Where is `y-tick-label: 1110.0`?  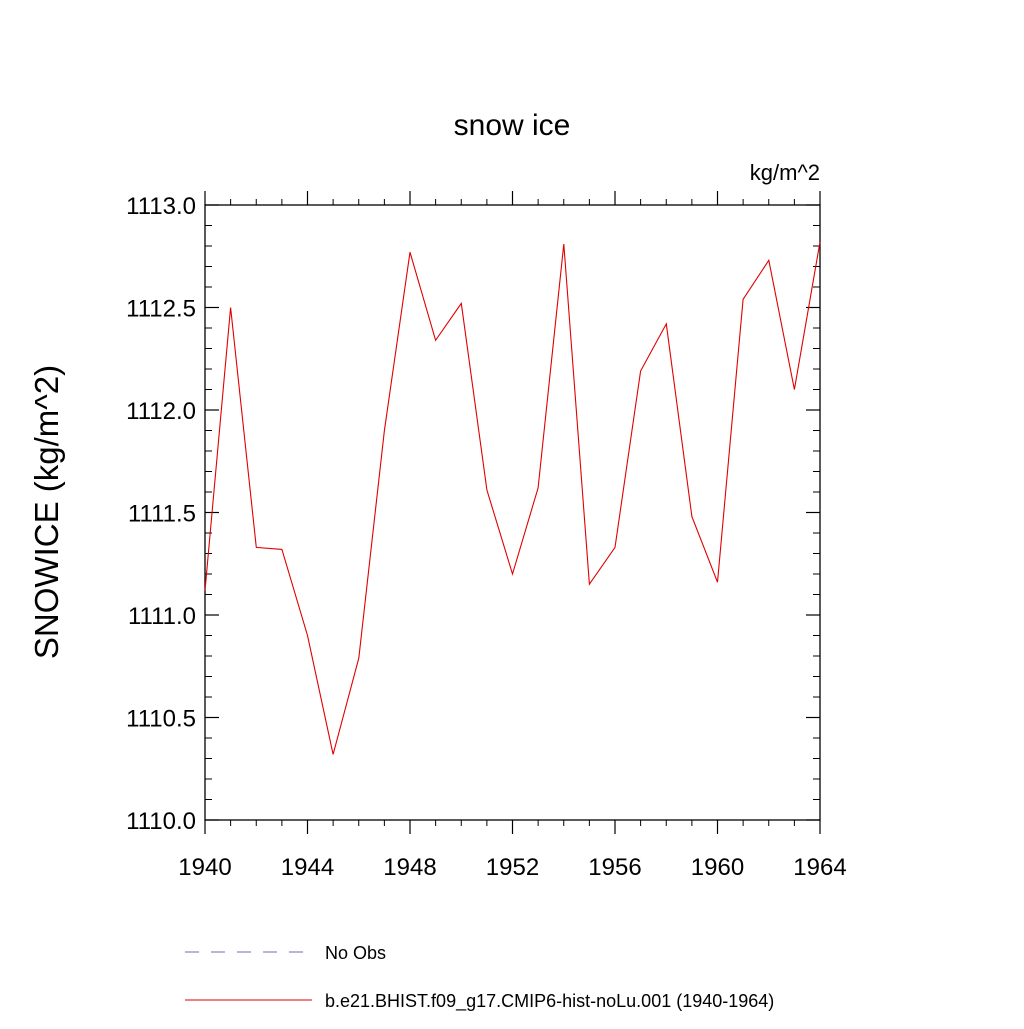 y-tick-label: 1110.0 is located at coordinates (161, 821).